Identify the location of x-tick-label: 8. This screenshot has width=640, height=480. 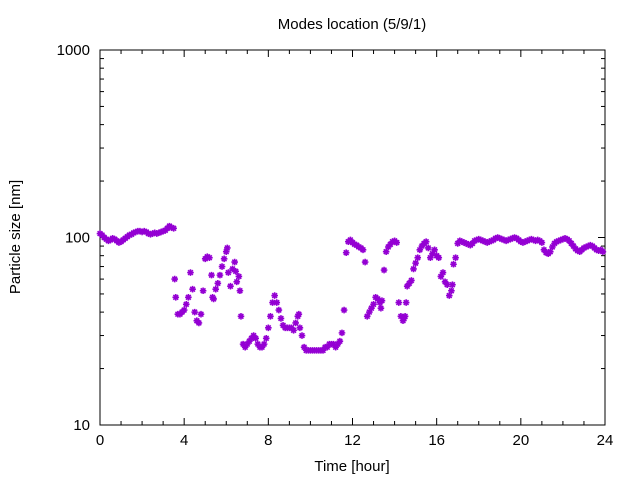
(268, 440).